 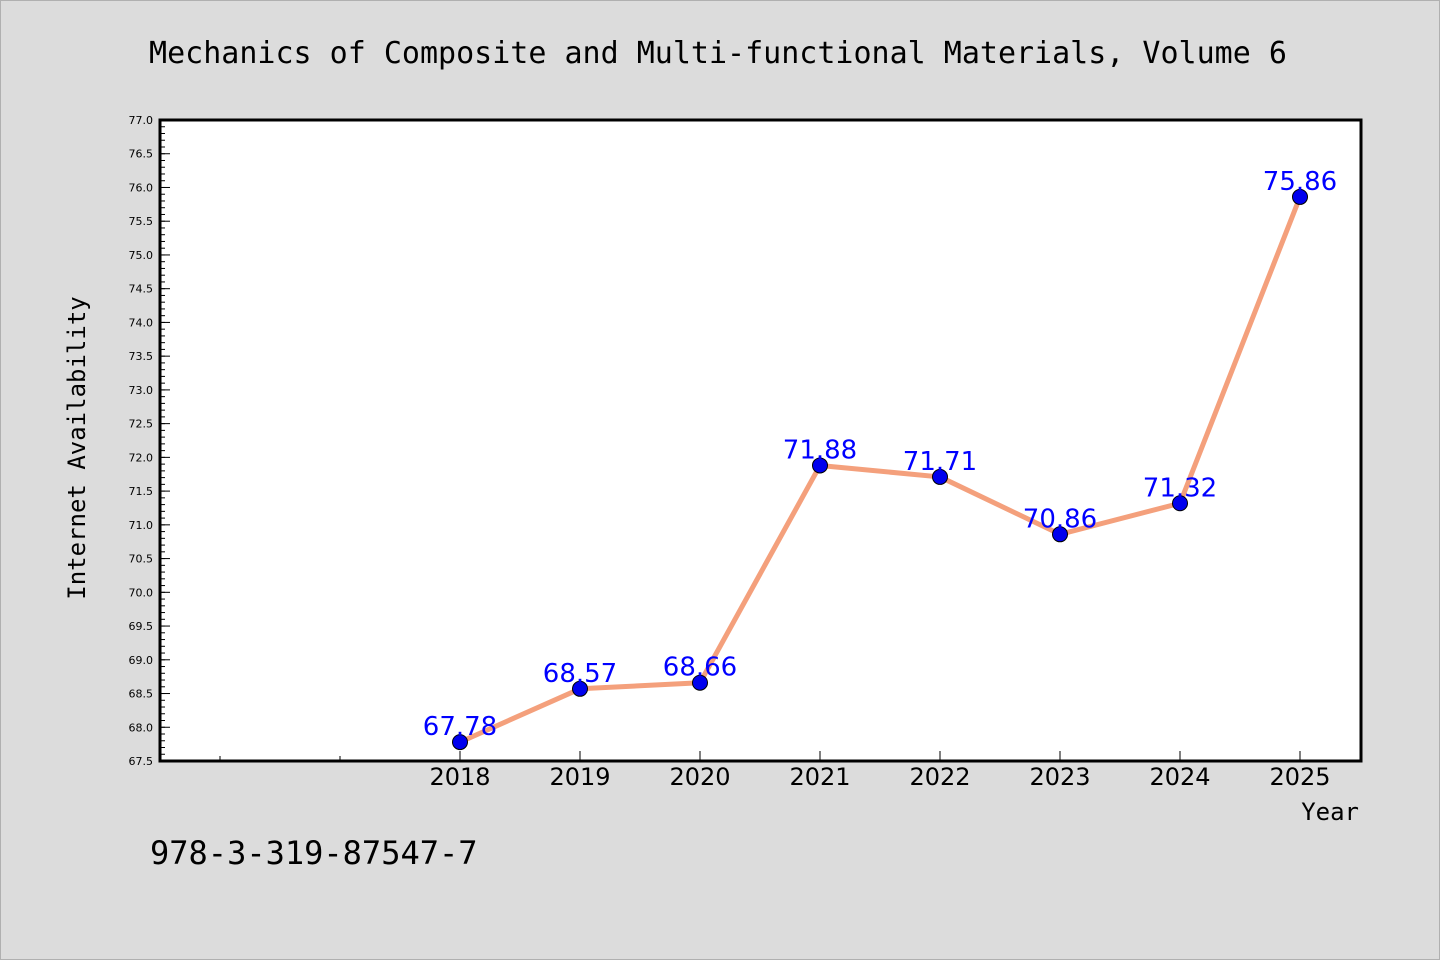 I want to click on data-label: 71.88, so click(x=820, y=450).